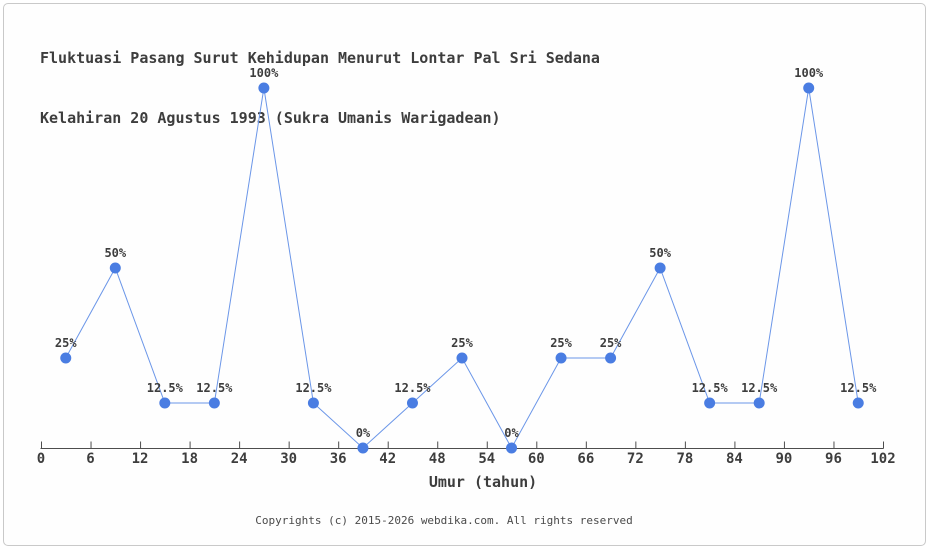 The height and width of the screenshot is (550, 930). What do you see at coordinates (338, 459) in the screenshot?
I see `x-axis-tick-label: 36` at bounding box center [338, 459].